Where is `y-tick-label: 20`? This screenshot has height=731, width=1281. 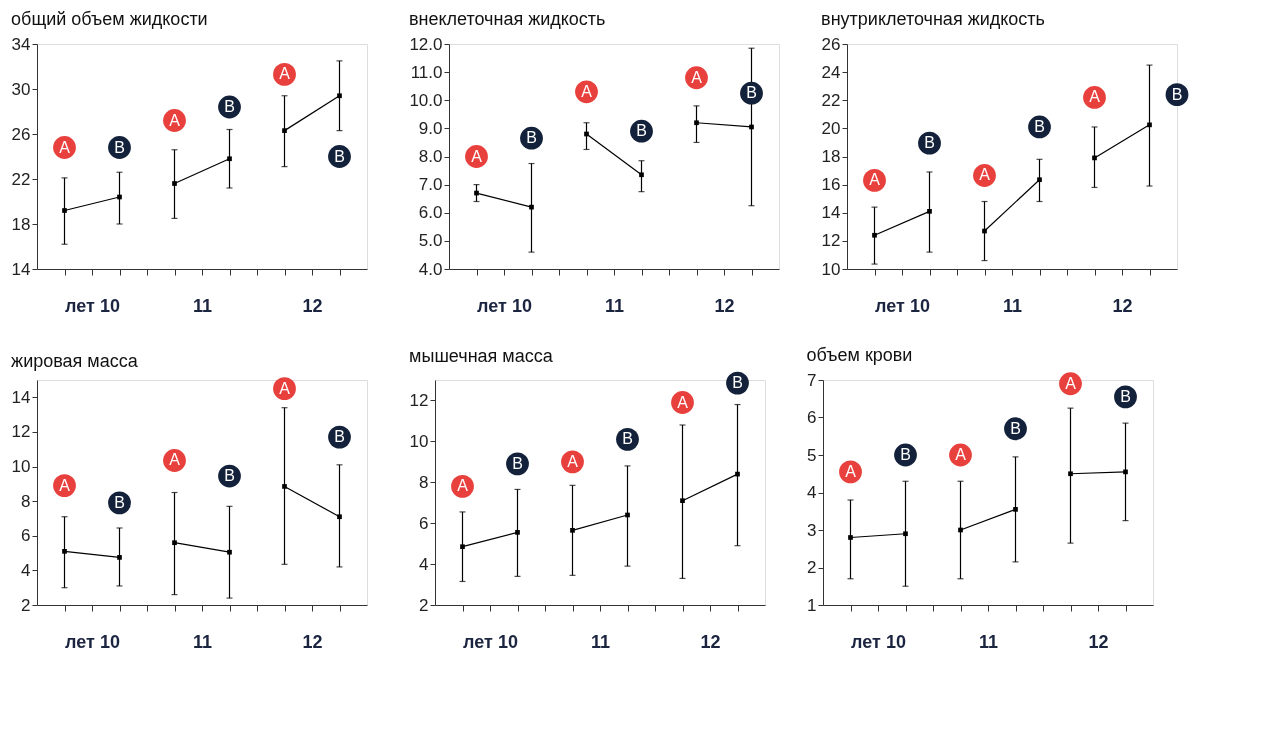
y-tick-label: 20 is located at coordinates (831, 128).